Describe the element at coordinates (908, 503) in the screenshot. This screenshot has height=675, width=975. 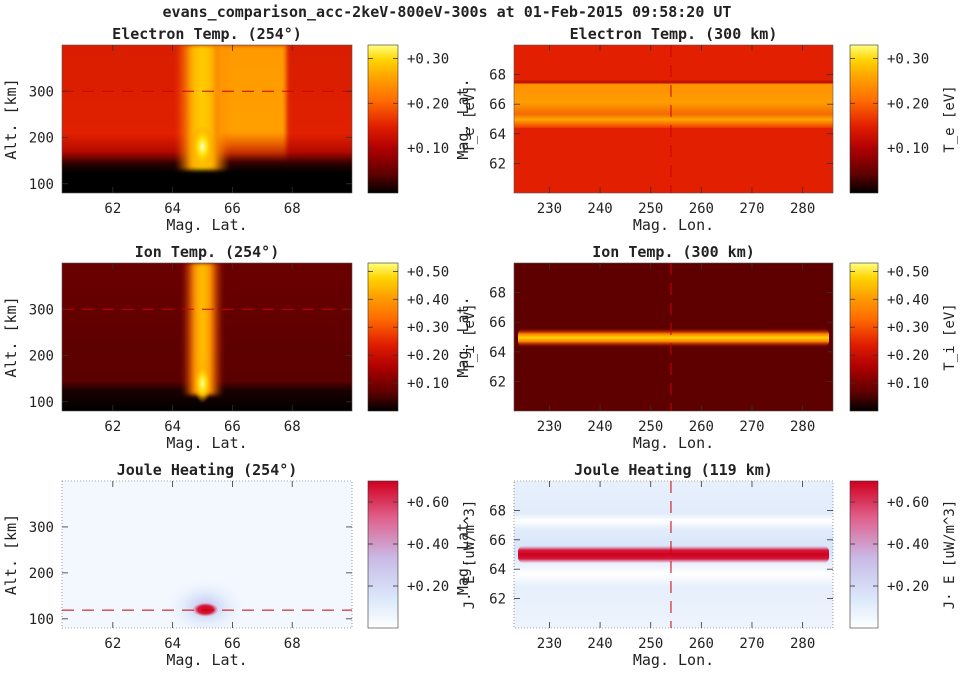
I see `colorbar-tick-label: +0.60` at that location.